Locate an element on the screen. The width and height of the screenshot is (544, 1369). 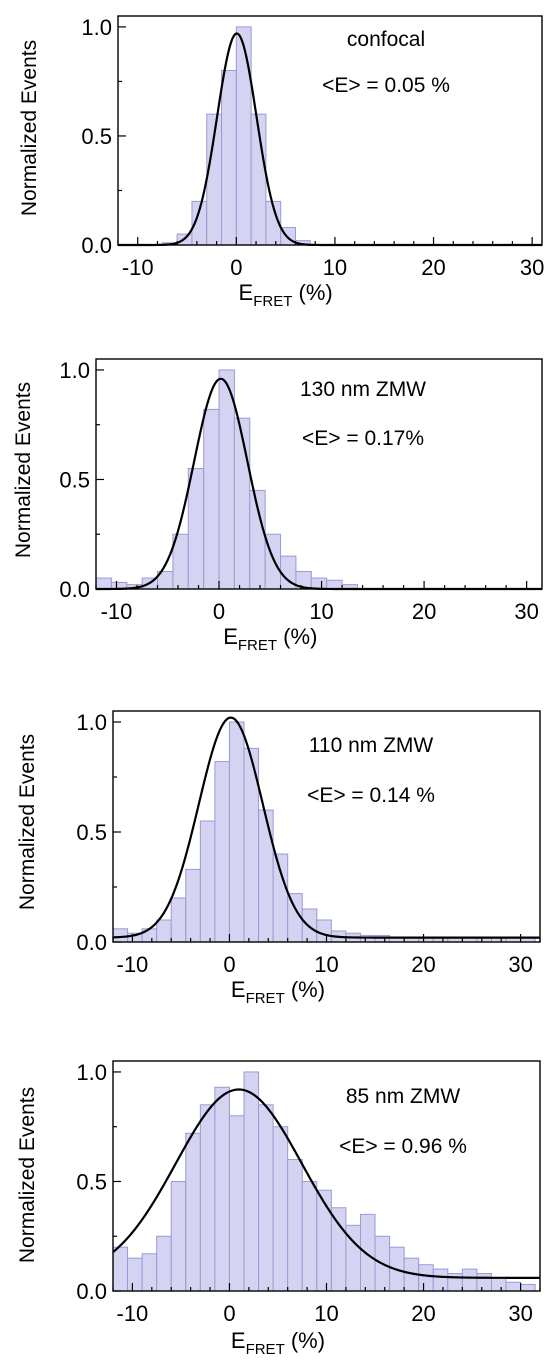
sample-annotation: confocal is located at coordinates (386, 39).